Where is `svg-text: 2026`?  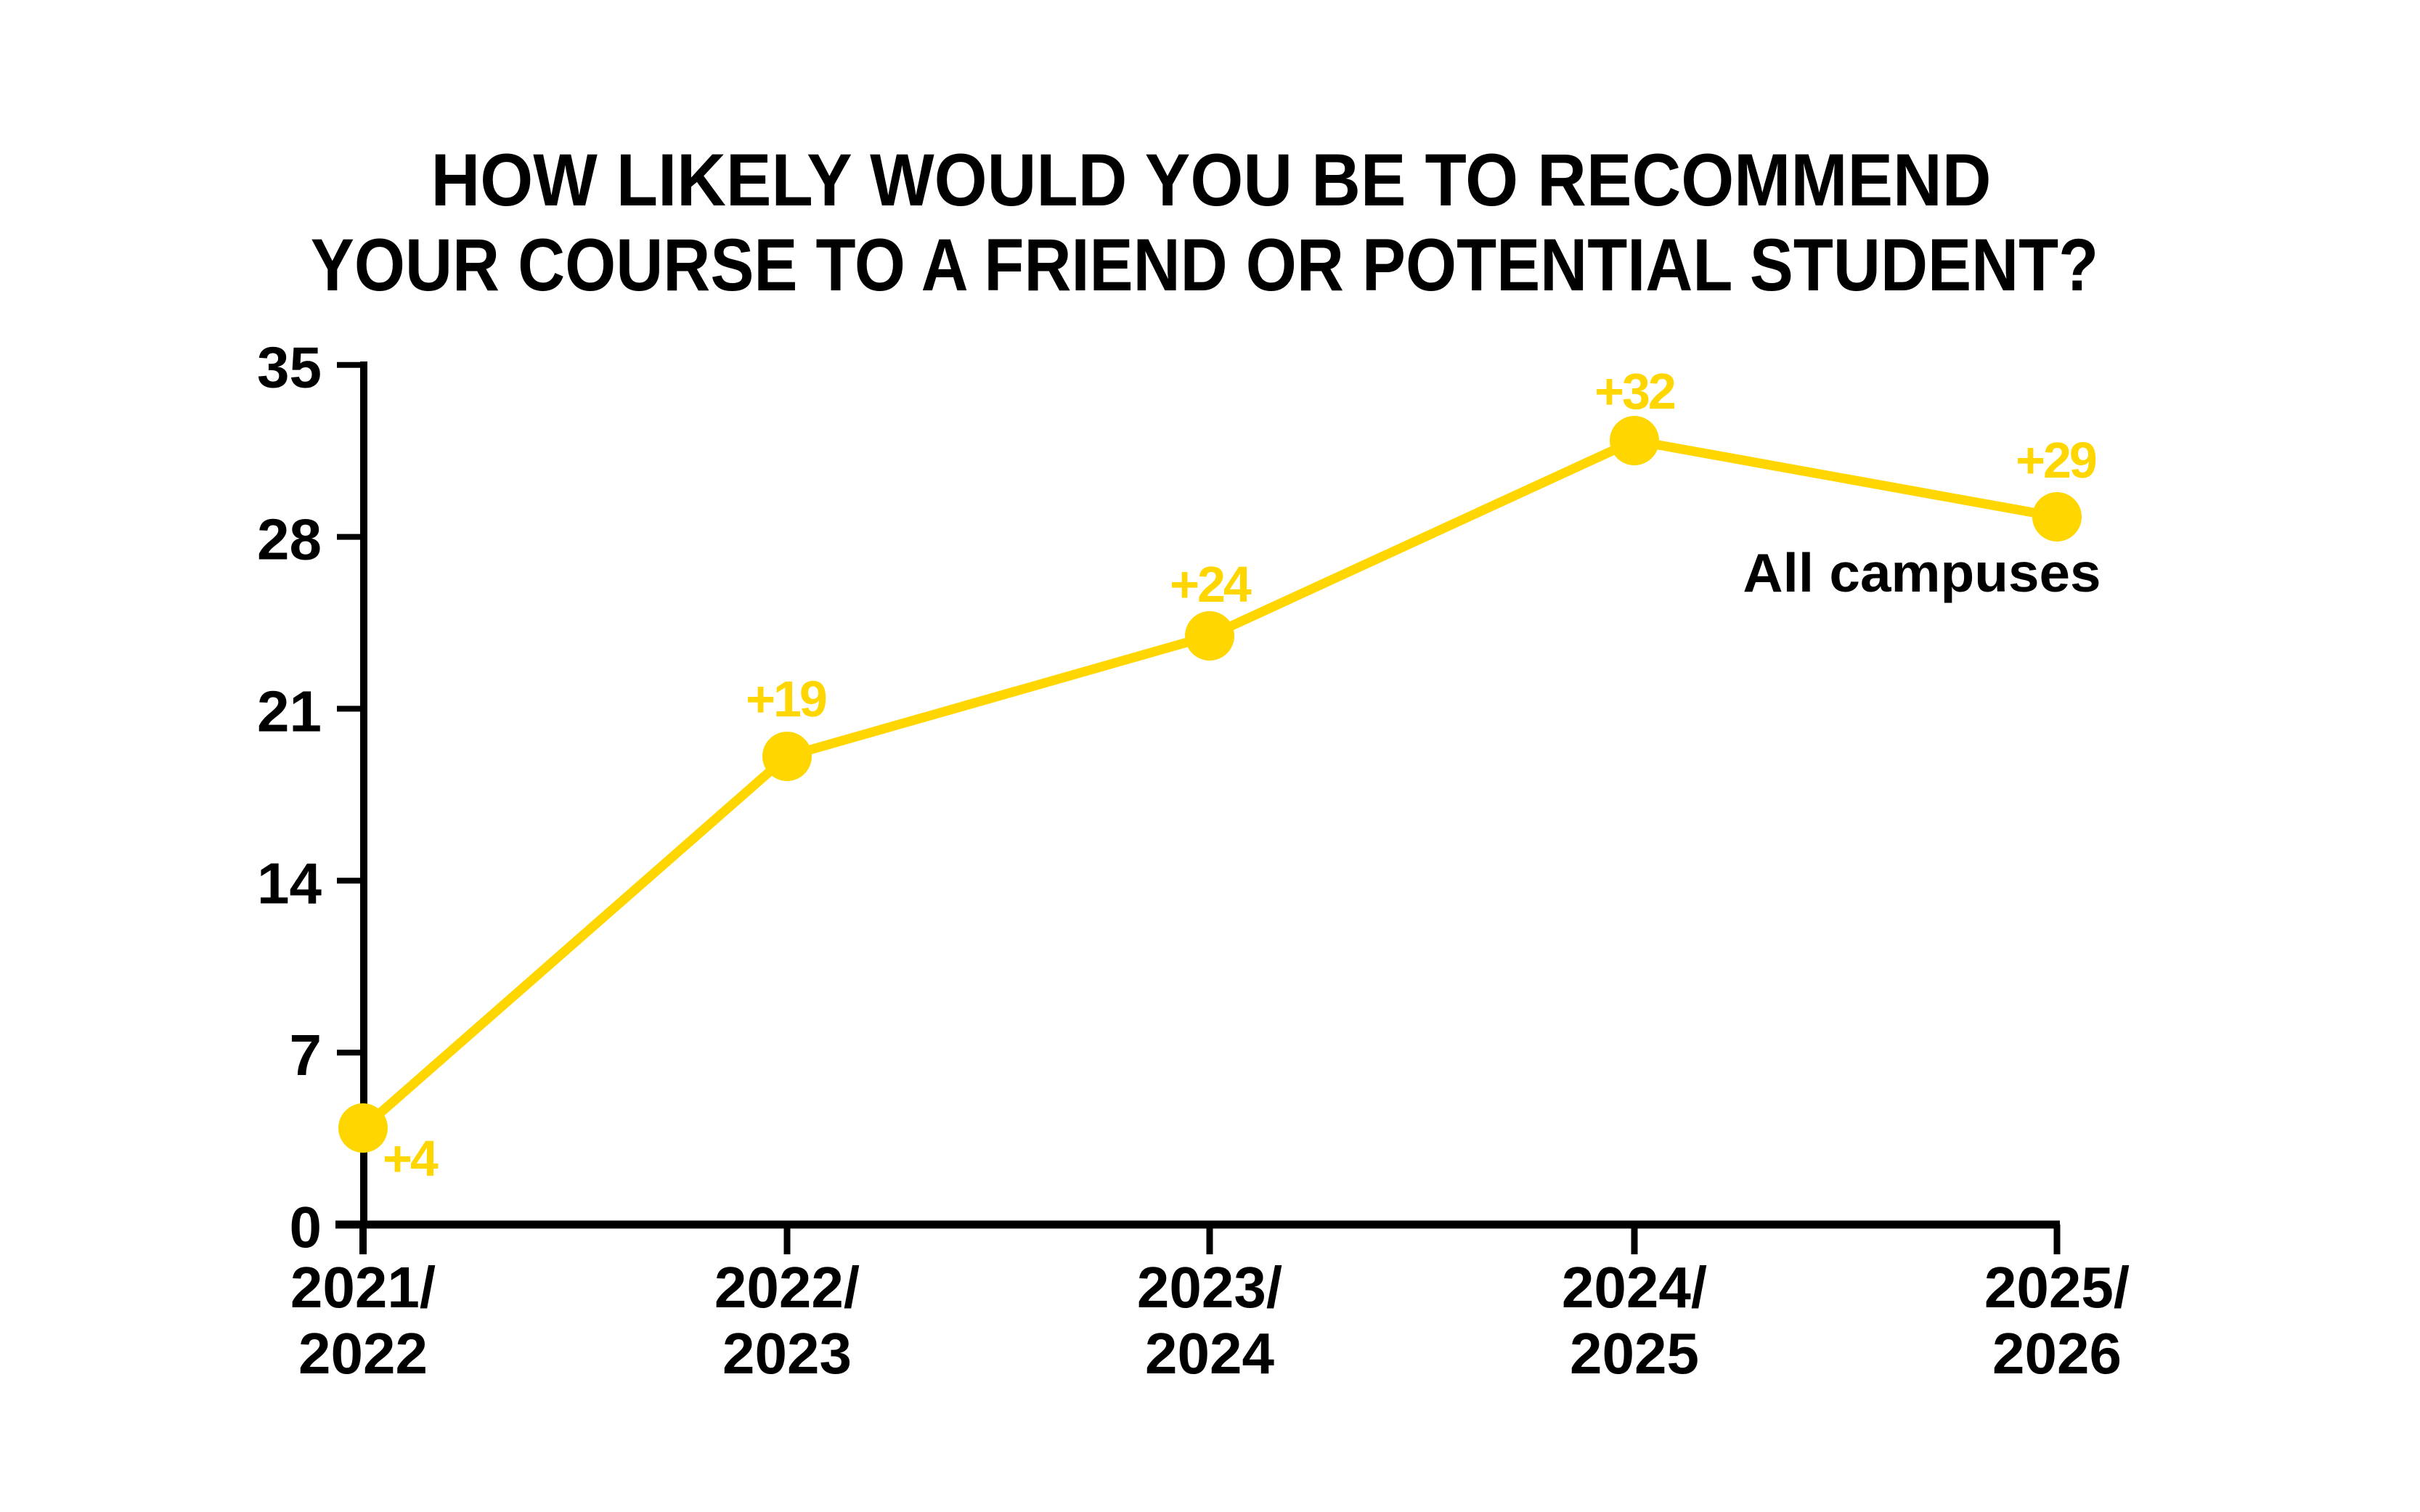
svg-text: 2026 is located at coordinates (2057, 1353).